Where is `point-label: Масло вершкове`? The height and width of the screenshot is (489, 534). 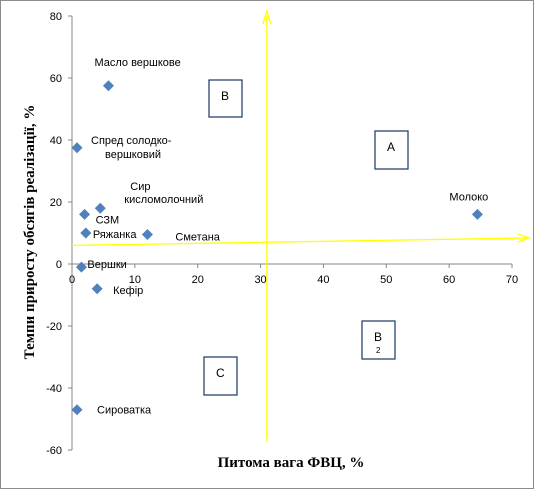 point-label: Масло вершкове is located at coordinates (137, 63).